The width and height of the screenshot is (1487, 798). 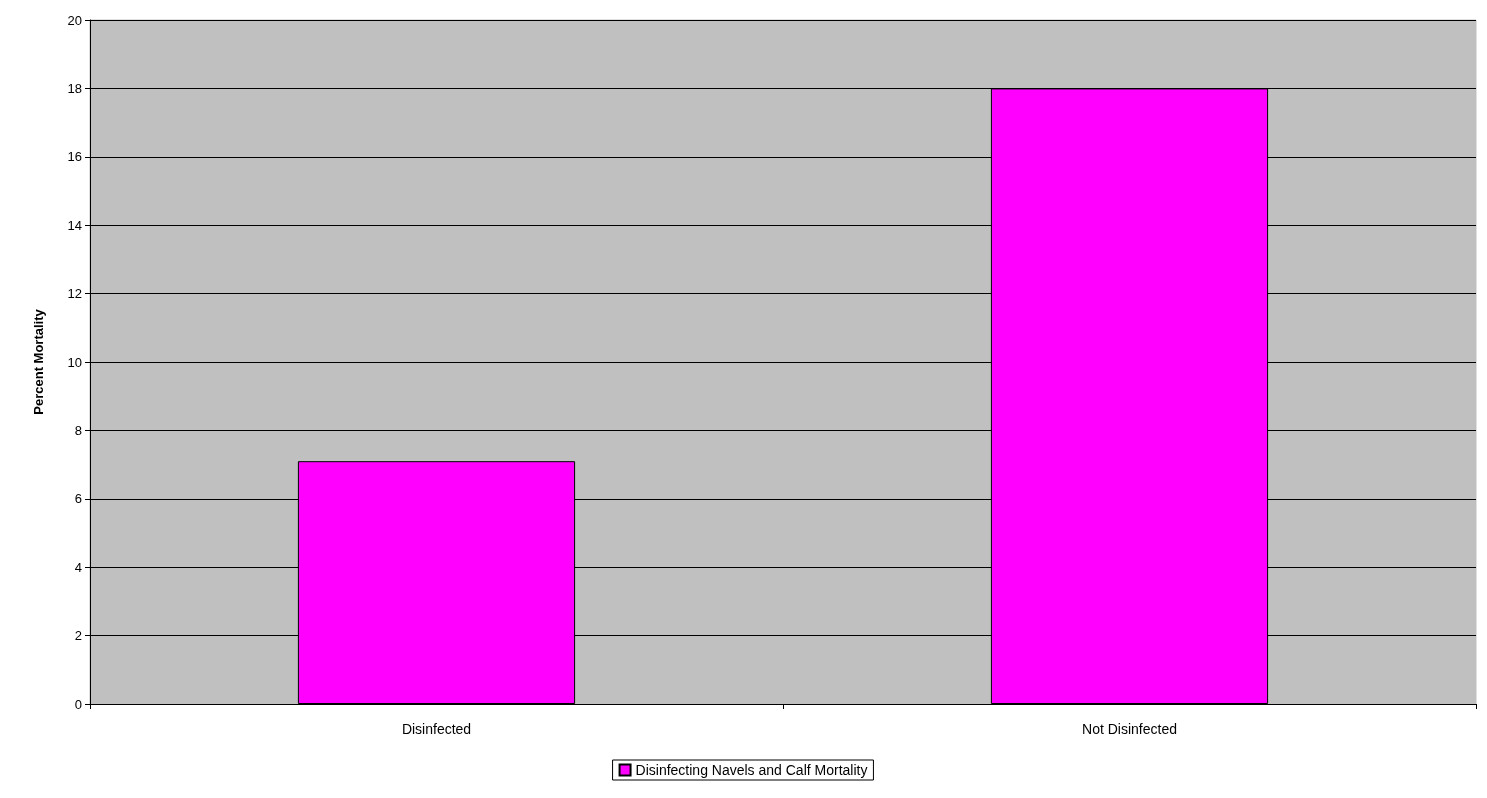 What do you see at coordinates (74, 362) in the screenshot?
I see `y-tick-label: 10` at bounding box center [74, 362].